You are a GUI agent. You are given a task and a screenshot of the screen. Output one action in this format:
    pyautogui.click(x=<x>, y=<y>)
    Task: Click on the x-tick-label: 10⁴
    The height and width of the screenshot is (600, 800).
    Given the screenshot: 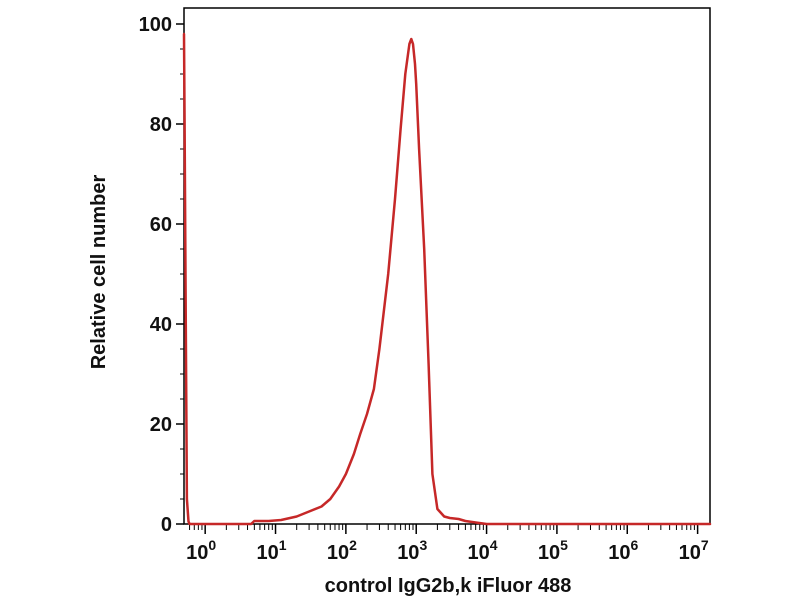 What is the action you would take?
    pyautogui.click(x=483, y=550)
    